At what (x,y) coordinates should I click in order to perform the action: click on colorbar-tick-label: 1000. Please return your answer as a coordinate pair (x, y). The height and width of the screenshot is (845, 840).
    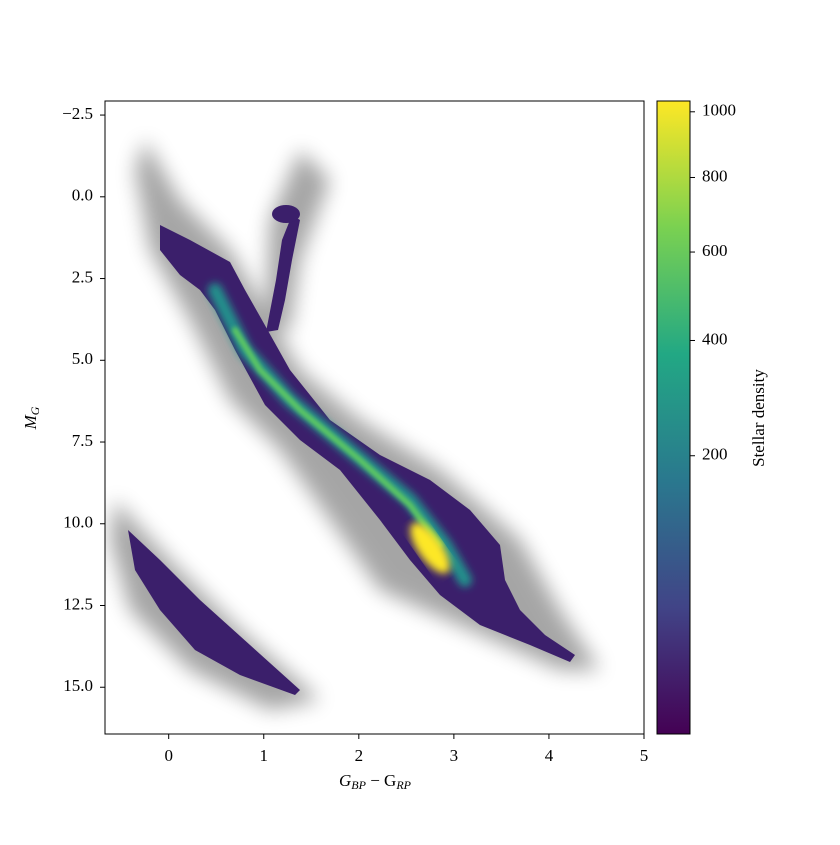
    Looking at the image, I should click on (719, 110).